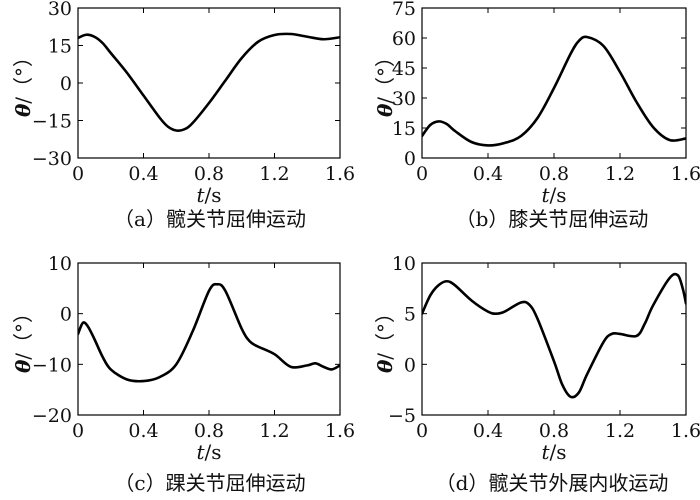 This screenshot has height=500, width=700. What do you see at coordinates (552, 483) in the screenshot?
I see `panel-caption: （d）髋关节外展内收运动` at bounding box center [552, 483].